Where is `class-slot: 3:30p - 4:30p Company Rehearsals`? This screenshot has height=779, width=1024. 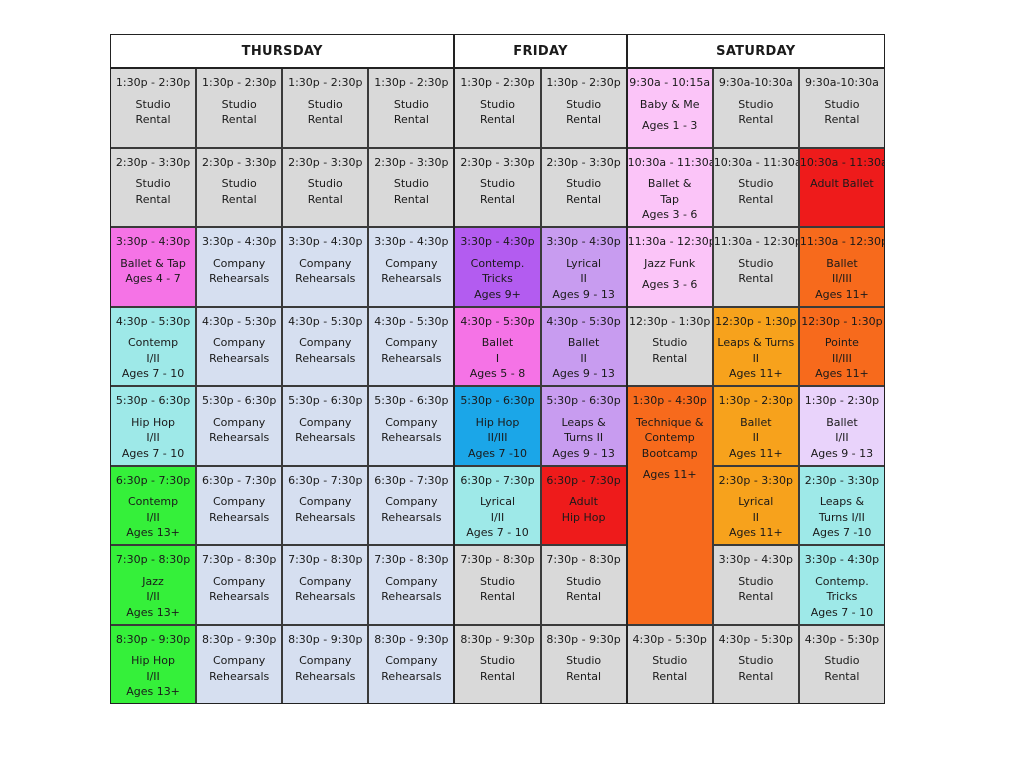
class-slot: 3:30p - 4:30p Company Rehearsals is located at coordinates (411, 267).